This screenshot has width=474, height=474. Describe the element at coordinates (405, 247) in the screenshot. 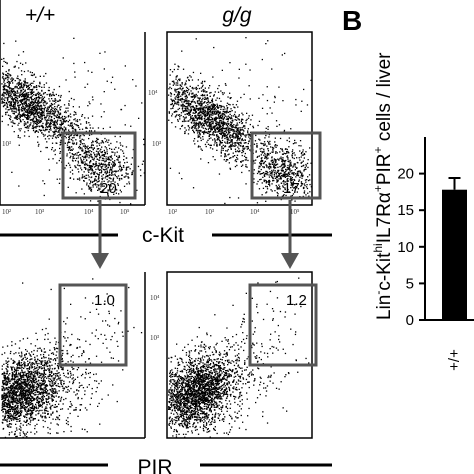

I see `bar-y-tick-label: 10` at that location.